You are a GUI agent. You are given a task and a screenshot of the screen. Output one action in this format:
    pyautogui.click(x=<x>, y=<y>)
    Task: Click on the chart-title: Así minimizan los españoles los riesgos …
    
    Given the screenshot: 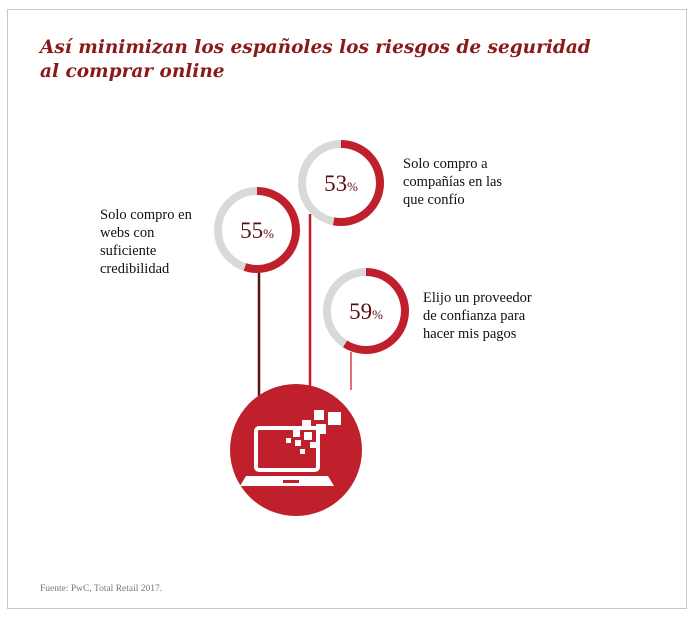 What is the action you would take?
    pyautogui.click(x=315, y=59)
    